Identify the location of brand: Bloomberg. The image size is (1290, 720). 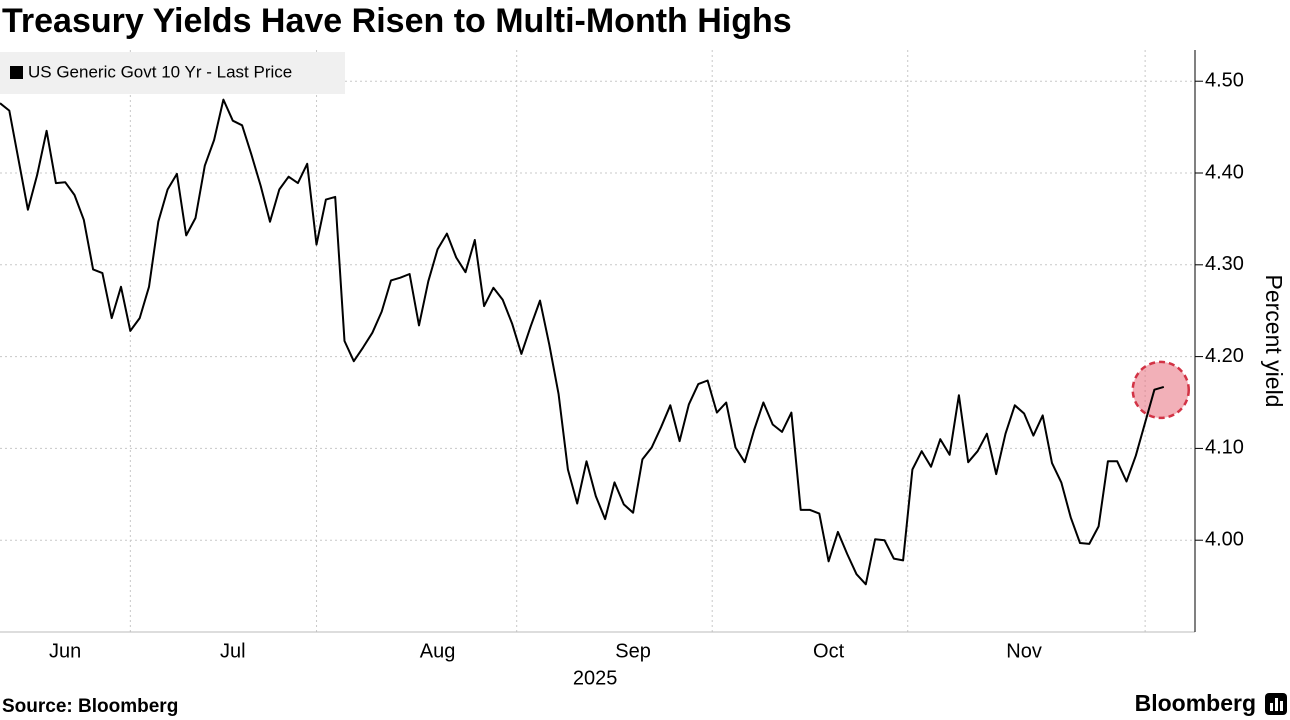
(1195, 703).